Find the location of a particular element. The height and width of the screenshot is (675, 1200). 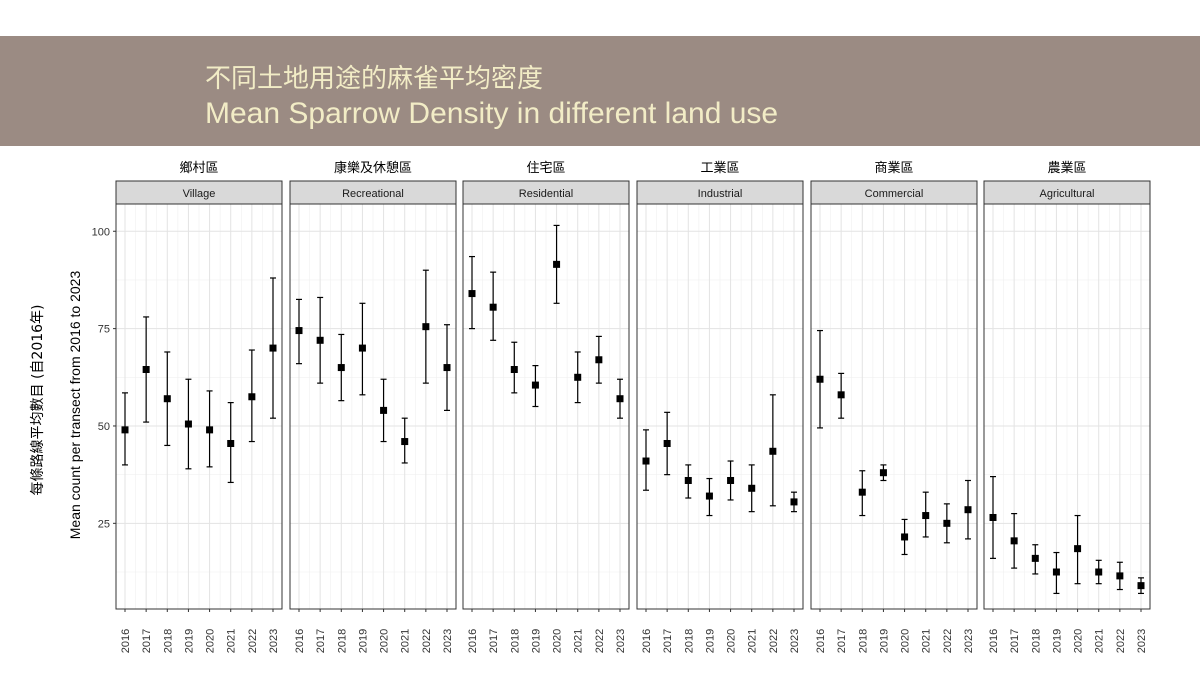

facet-label-zh: 康樂及休憩區 is located at coordinates (373, 168).